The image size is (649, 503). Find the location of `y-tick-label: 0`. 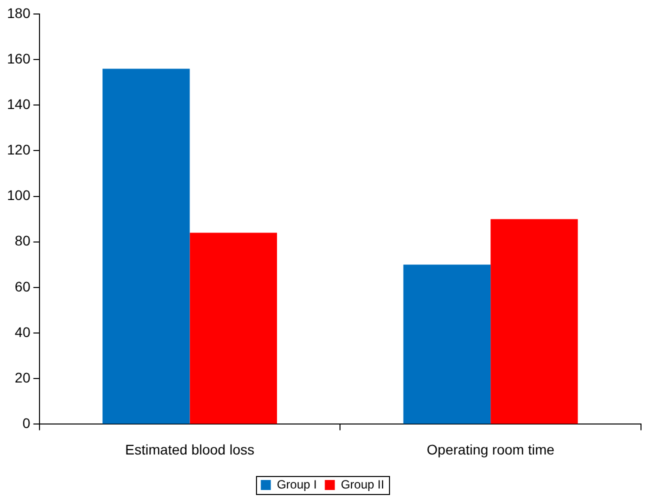

y-tick-label: 0 is located at coordinates (26, 423).